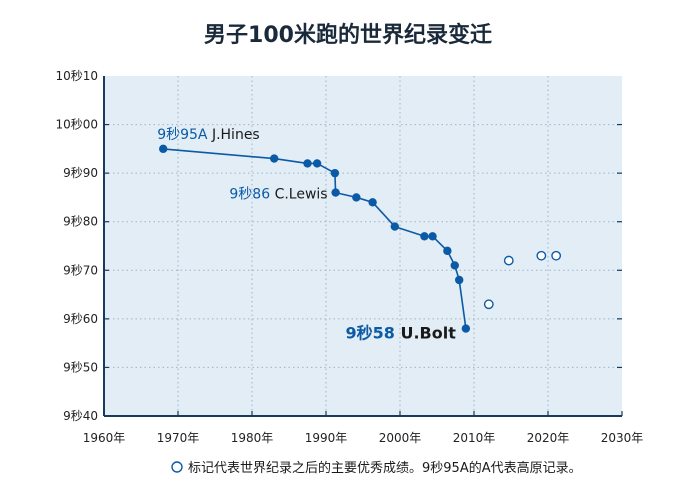  What do you see at coordinates (298, 195) in the screenshot?
I see `annotation-name: C.Lewis` at bounding box center [298, 195].